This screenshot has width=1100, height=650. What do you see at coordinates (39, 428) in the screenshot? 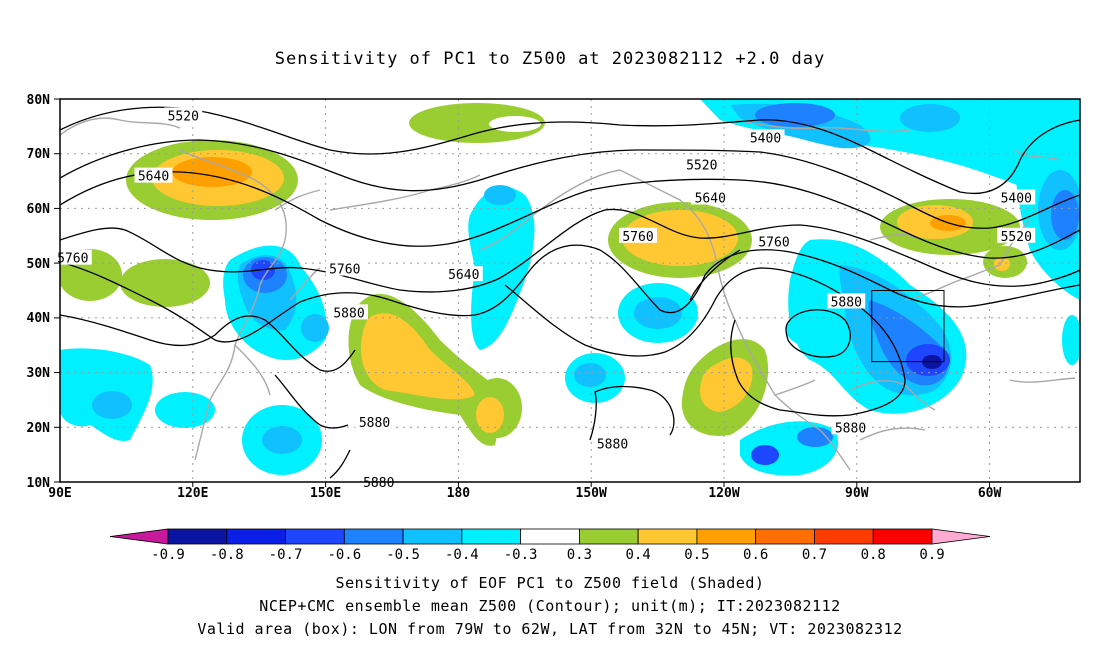
I see `lat-label: 20N` at bounding box center [39, 428].